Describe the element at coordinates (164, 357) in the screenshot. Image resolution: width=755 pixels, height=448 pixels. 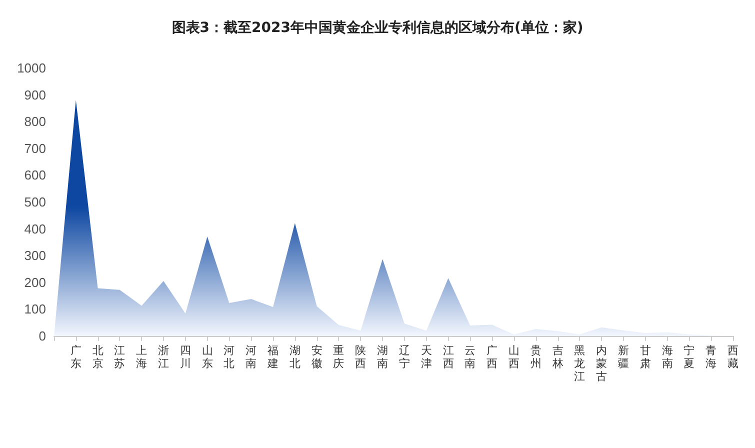
I see `x-tick-label: 浙江` at that location.